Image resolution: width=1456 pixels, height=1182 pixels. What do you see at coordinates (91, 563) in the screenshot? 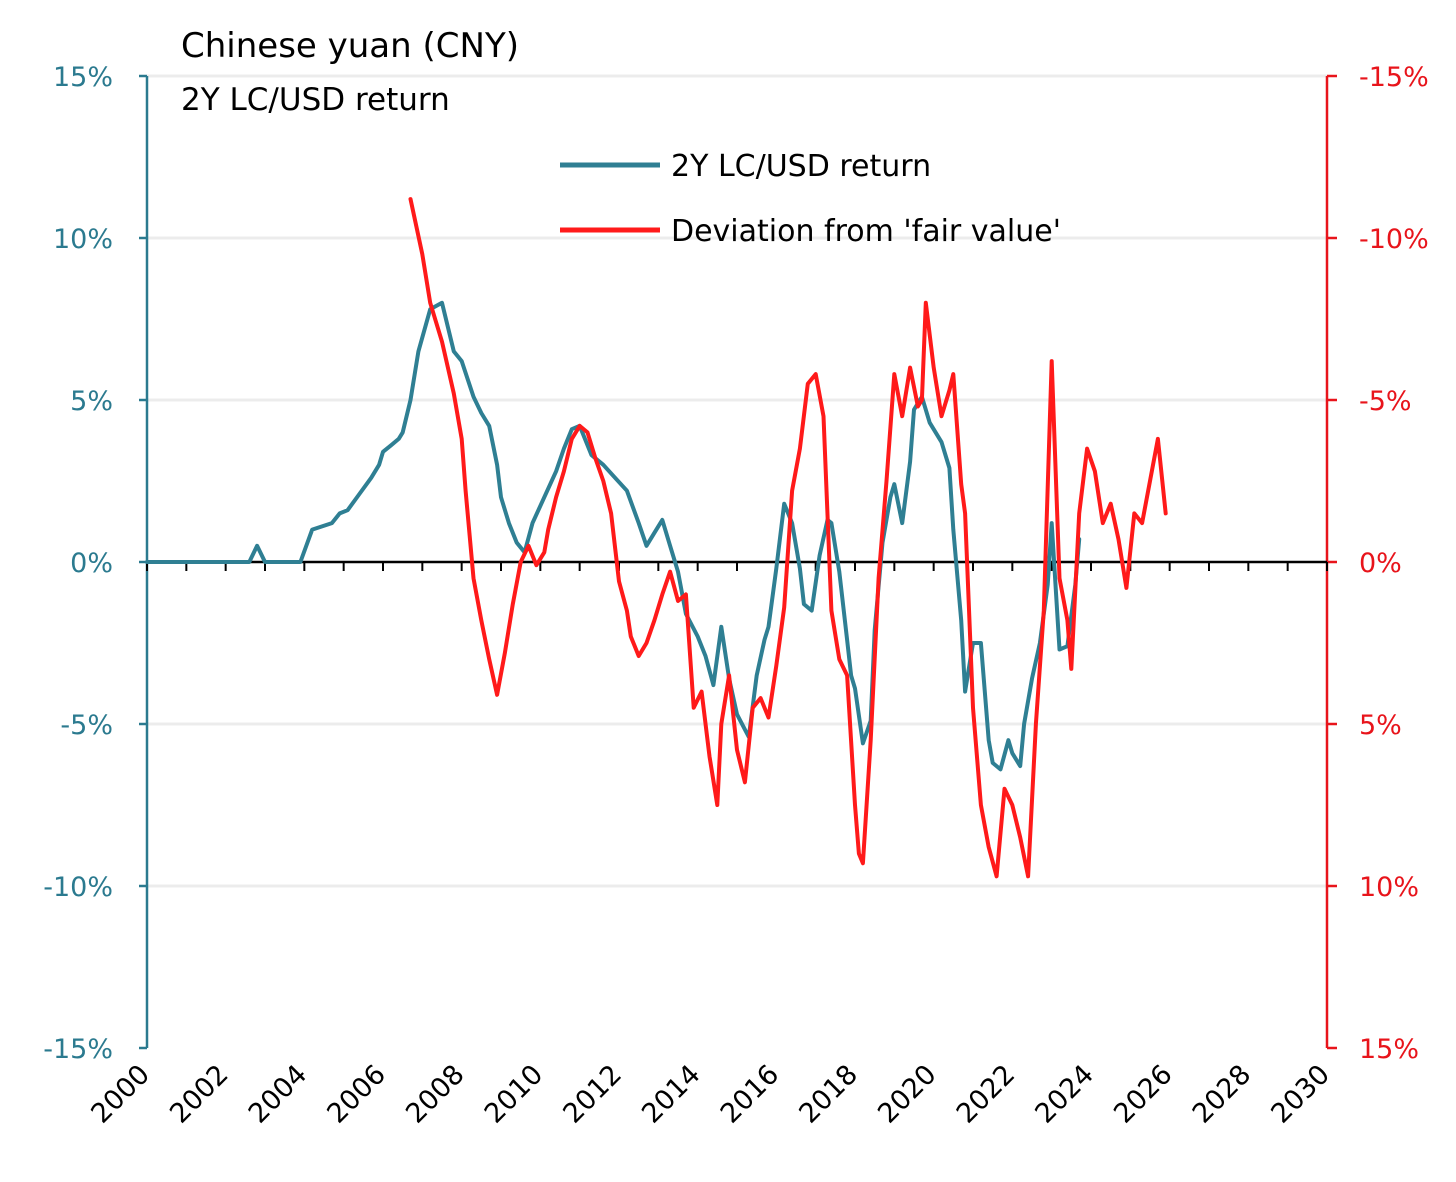
I see `left-axis-tick-label: 0%` at bounding box center [91, 563].